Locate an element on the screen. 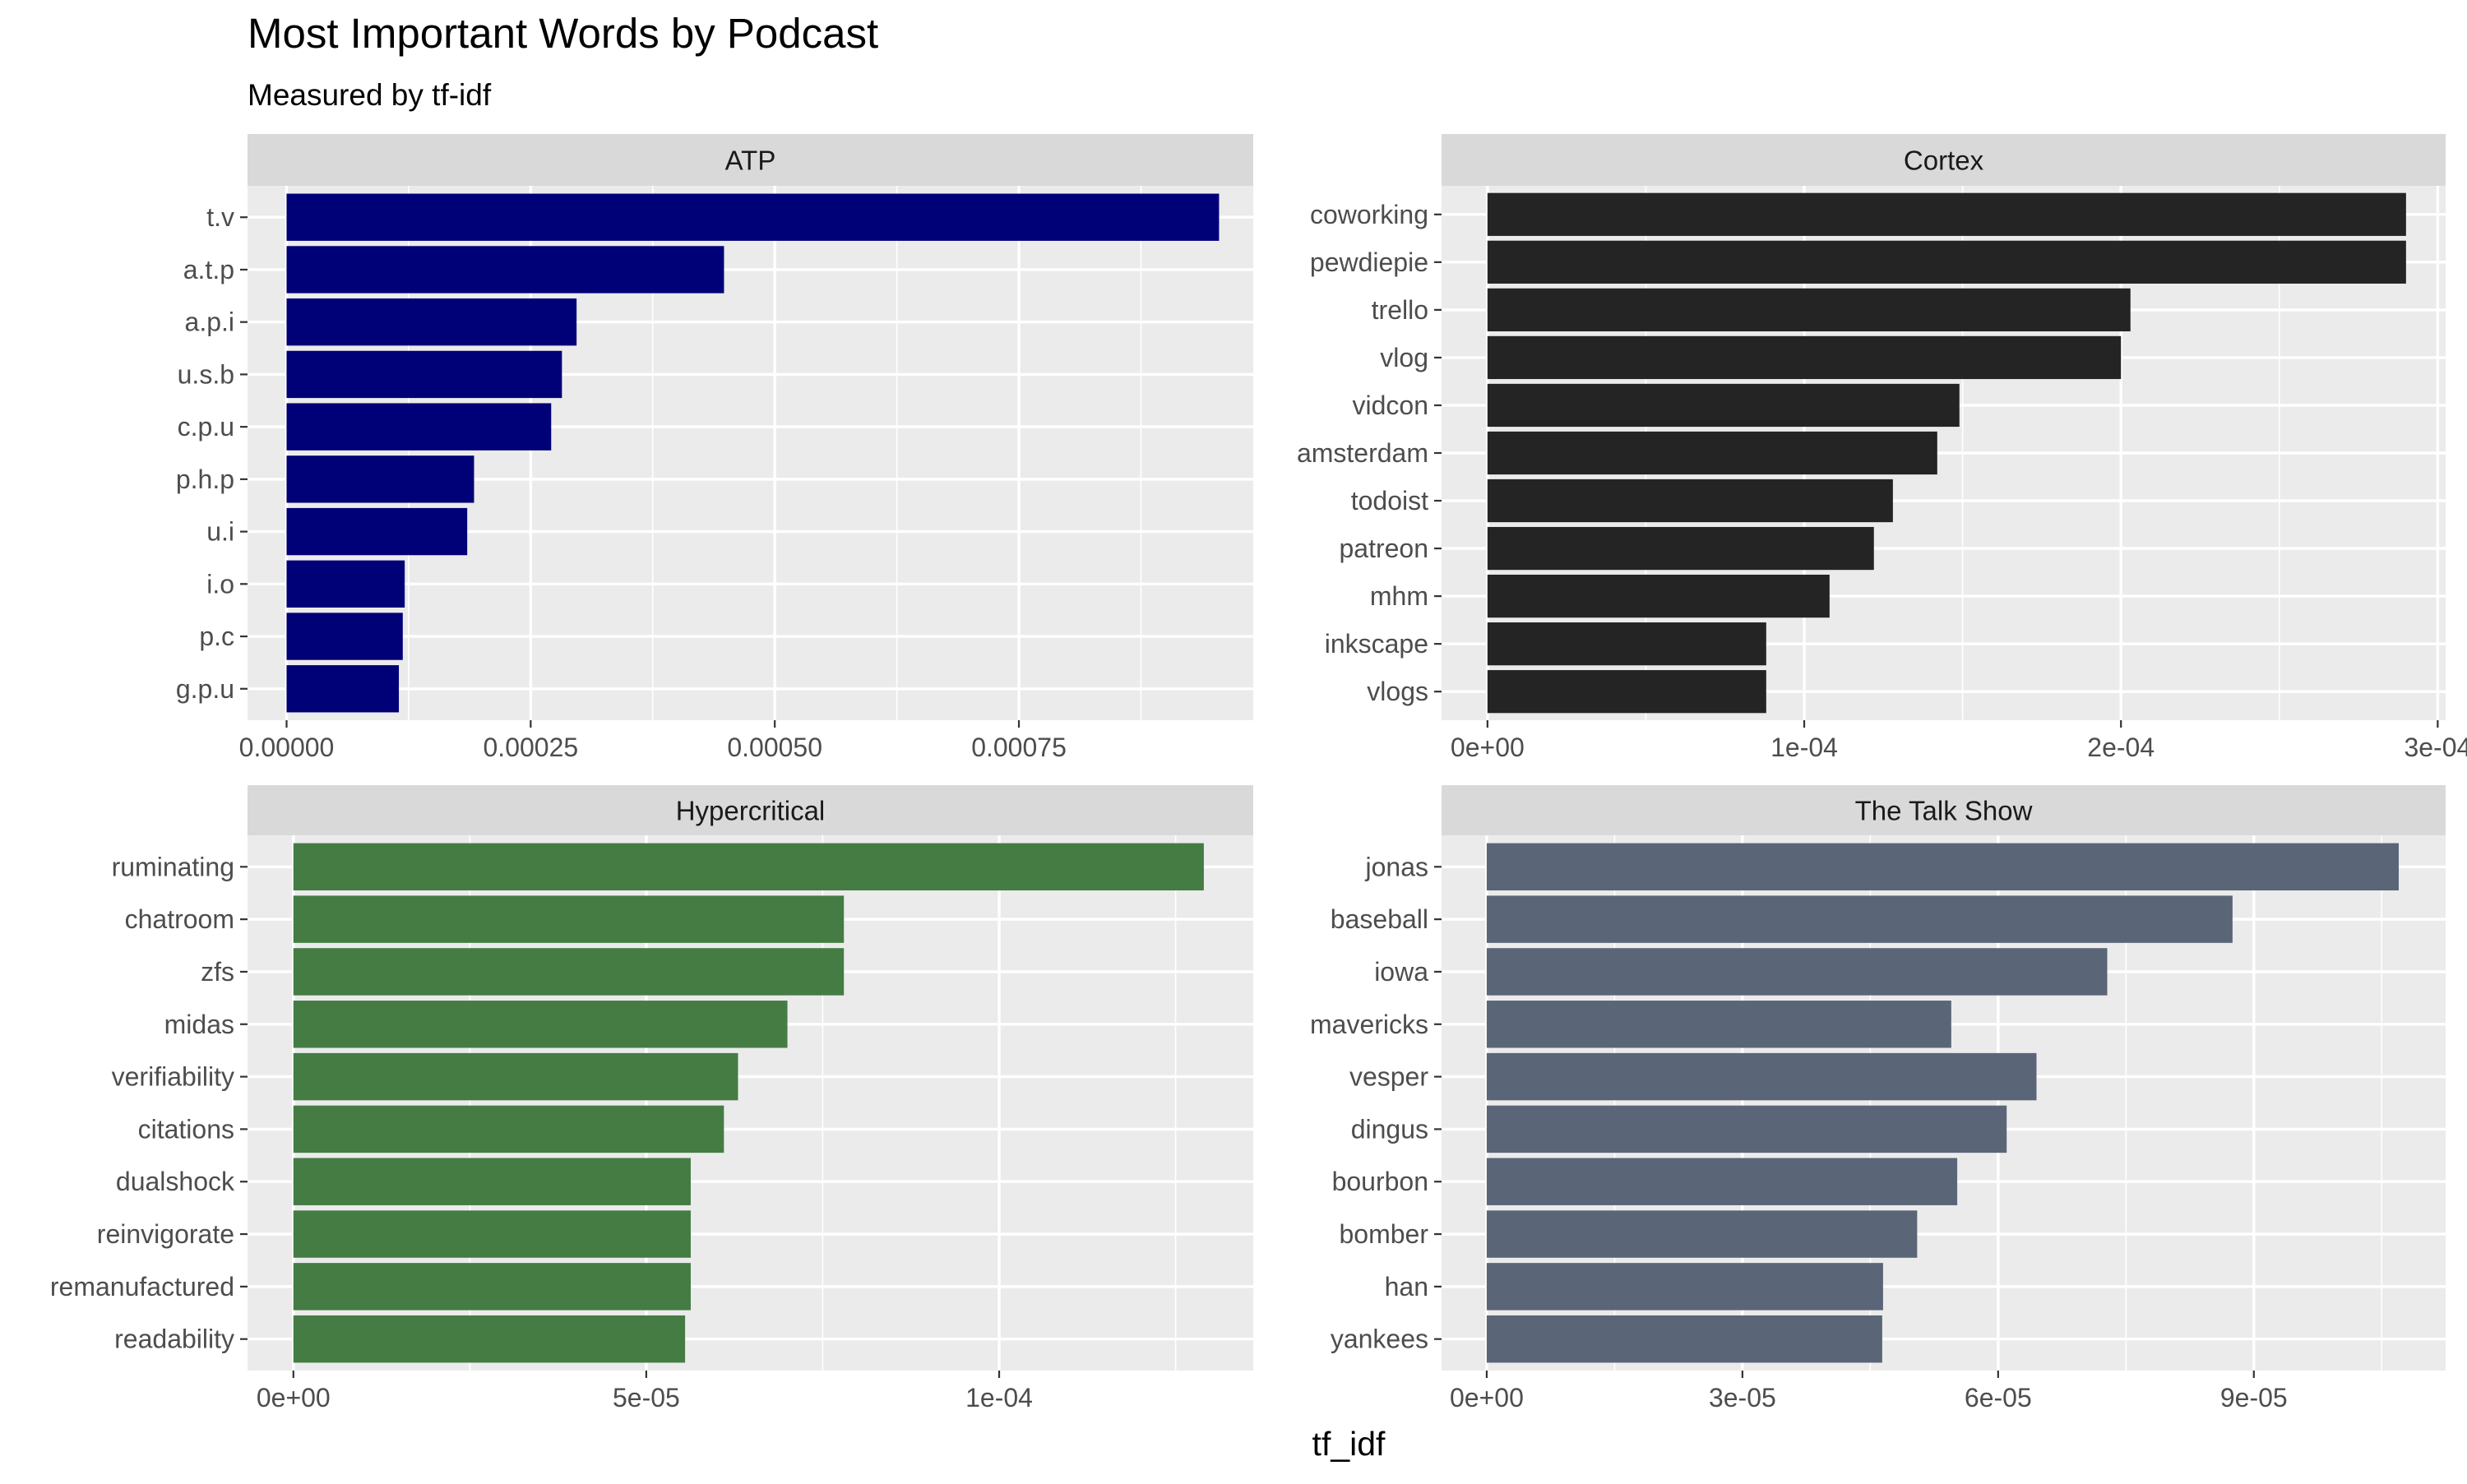  y-tick-label: amsterdam is located at coordinates (1362, 453).